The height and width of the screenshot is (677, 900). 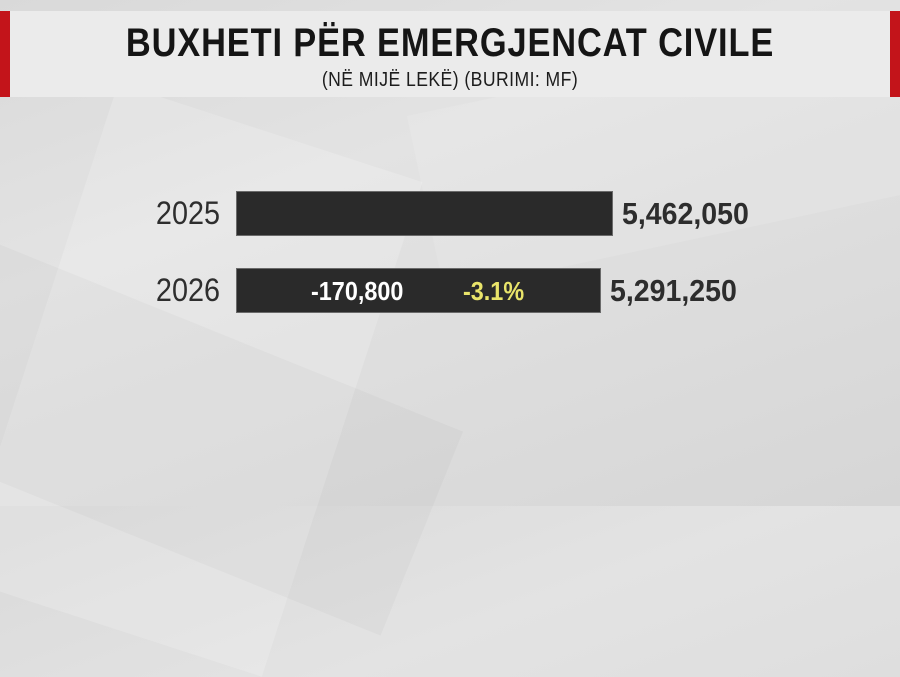 What do you see at coordinates (424, 213) in the screenshot?
I see `bar-2025` at bounding box center [424, 213].